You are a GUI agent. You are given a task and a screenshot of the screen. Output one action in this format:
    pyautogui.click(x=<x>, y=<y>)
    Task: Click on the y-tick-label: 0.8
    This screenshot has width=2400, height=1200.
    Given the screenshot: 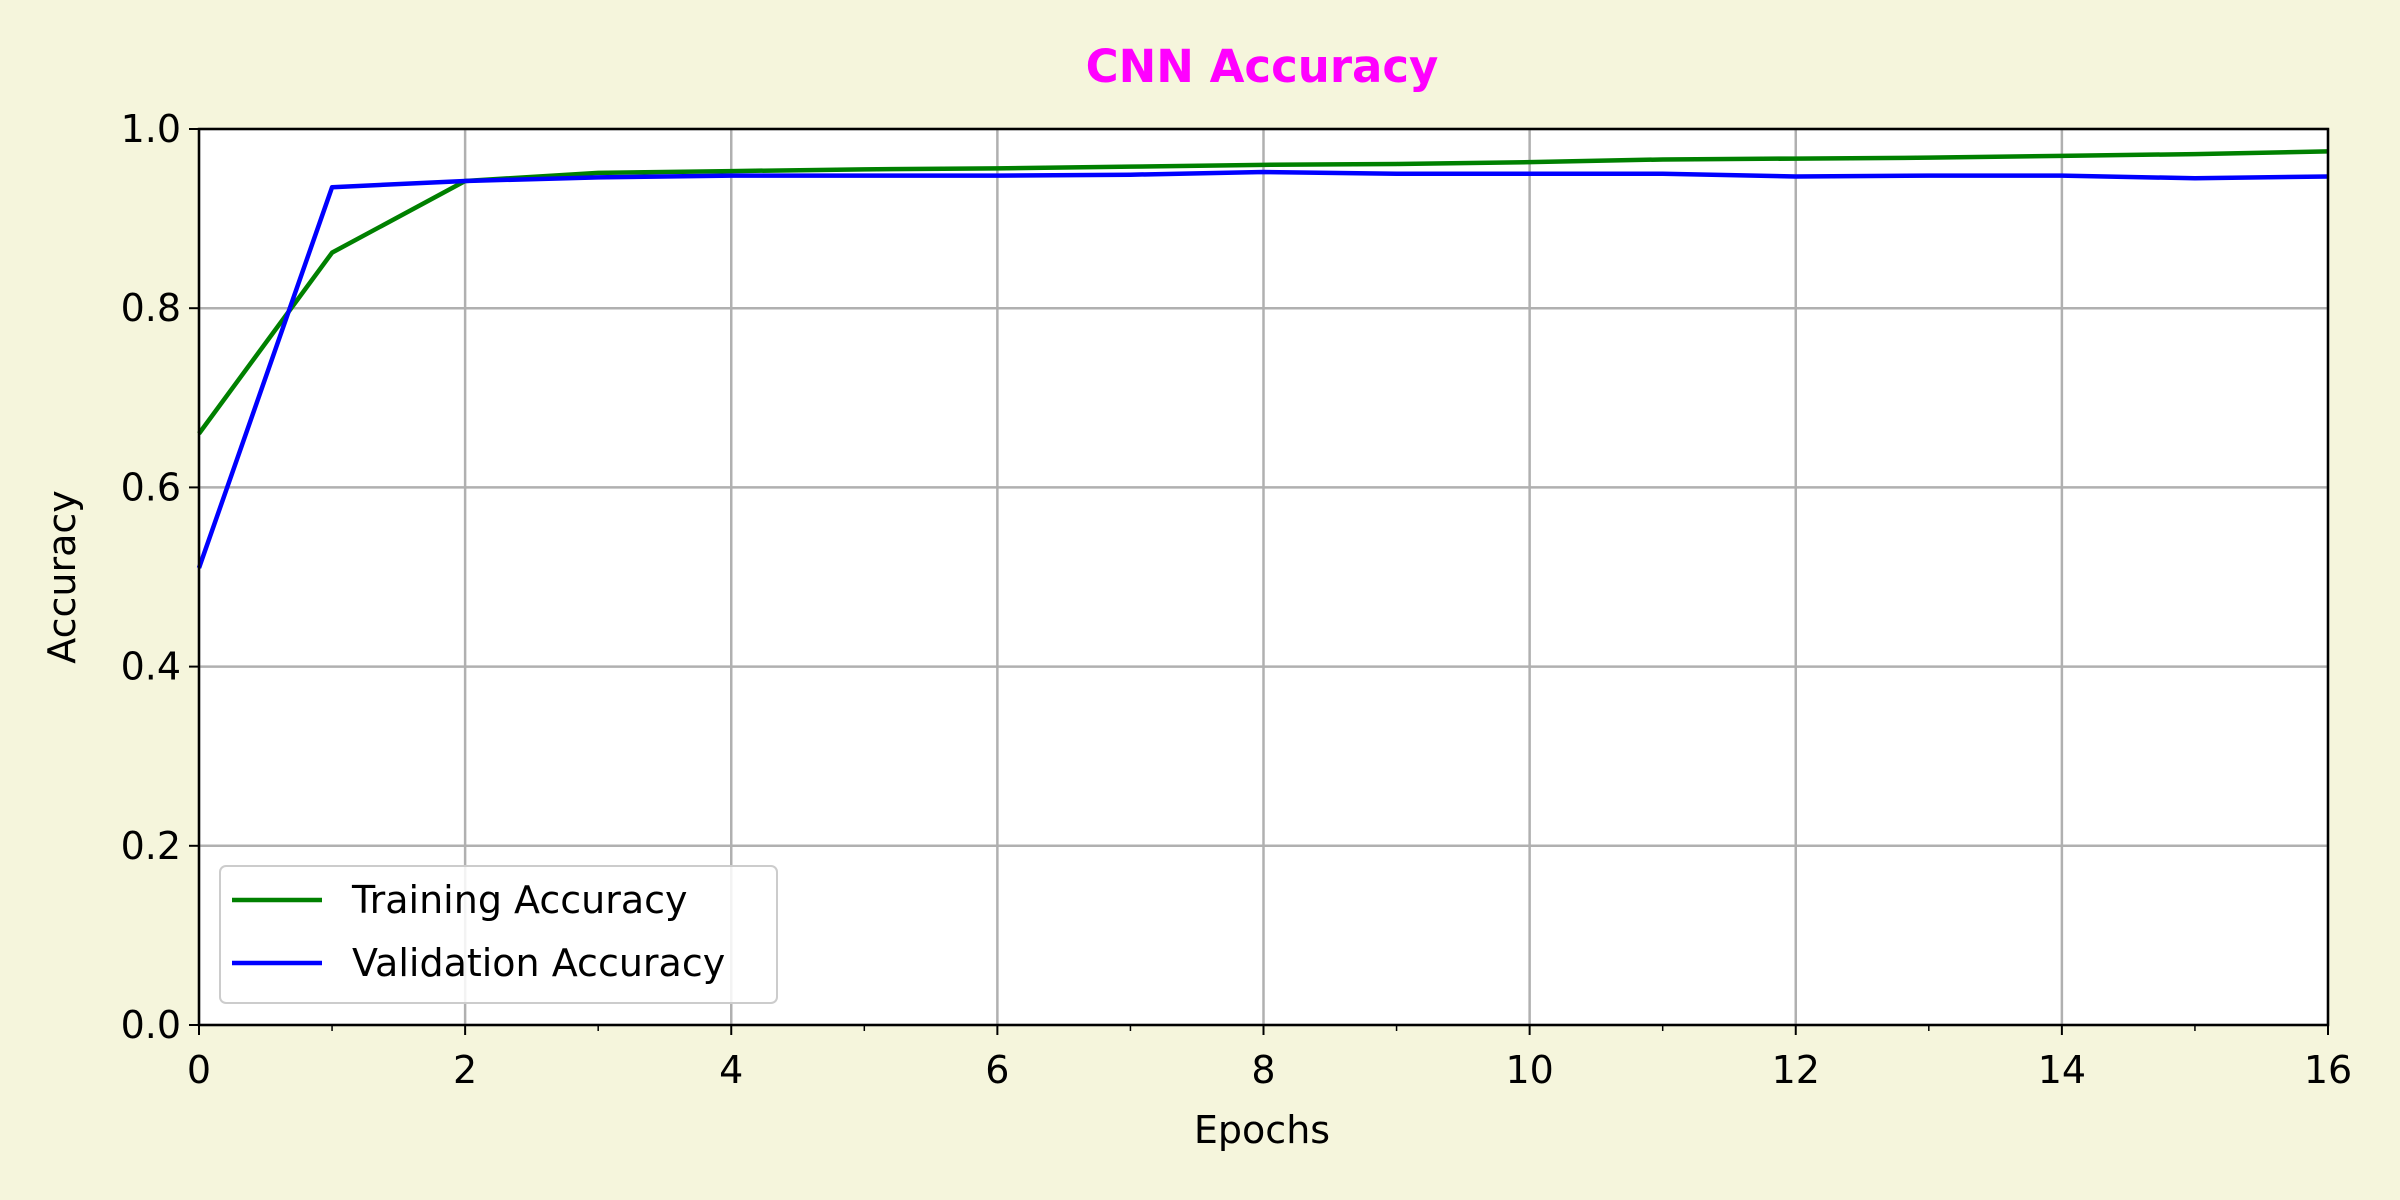 What is the action you would take?
    pyautogui.click(x=151, y=308)
    